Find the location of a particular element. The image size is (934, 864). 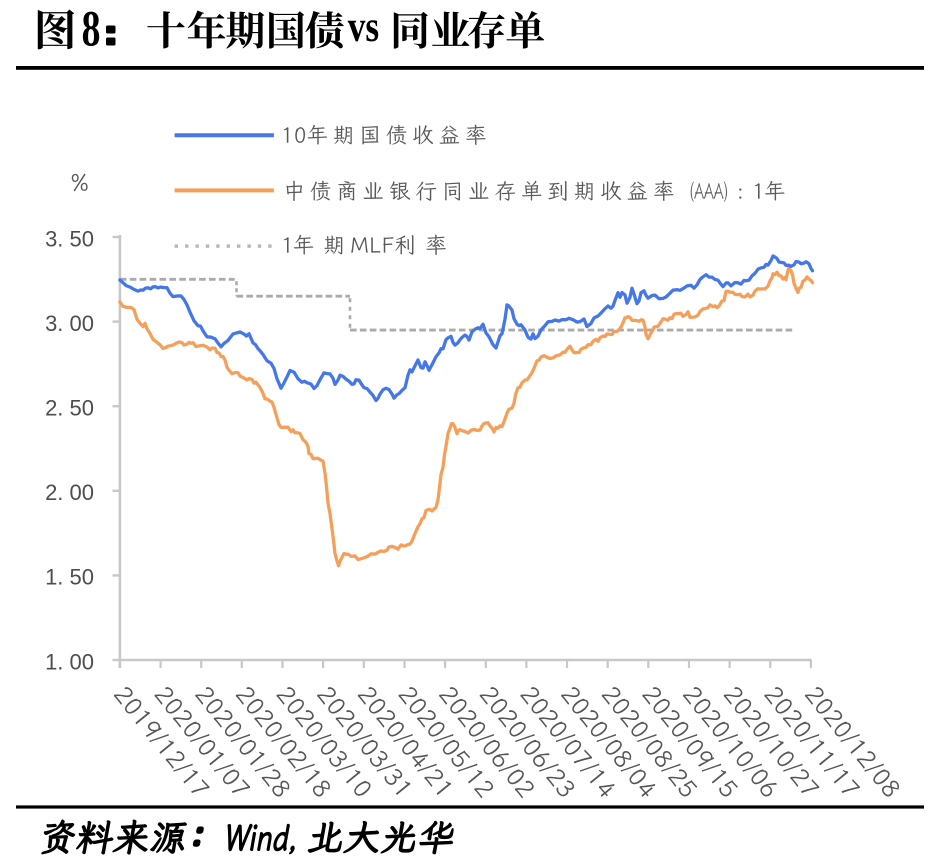

svg-text: 1. 00 is located at coordinates (69, 661).